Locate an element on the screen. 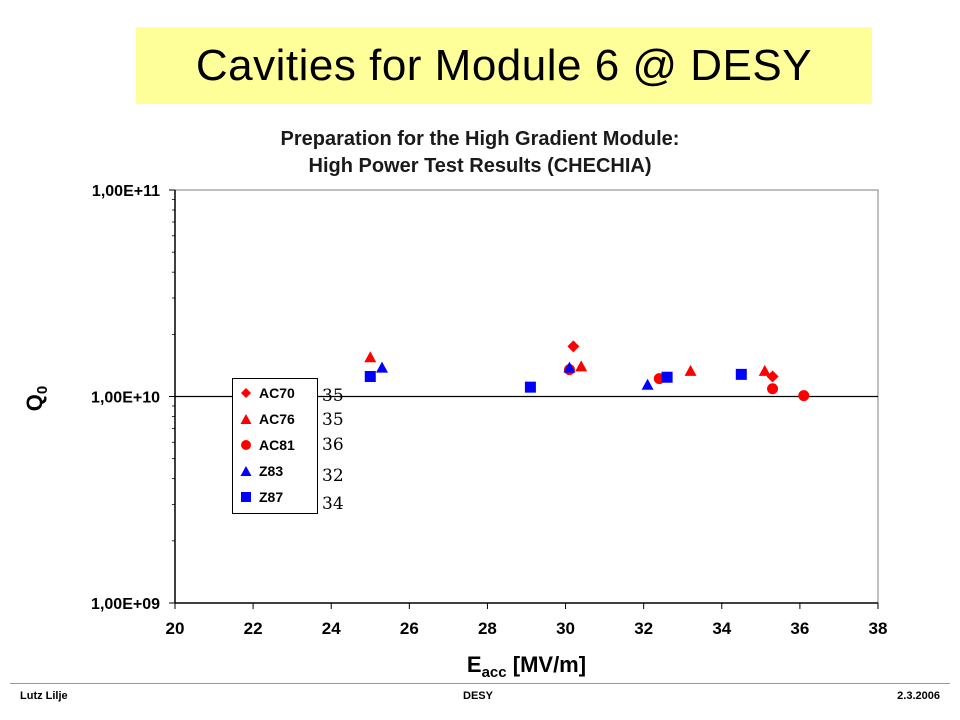 This screenshot has width=960, height=720. x-tick-label: 38 is located at coordinates (878, 628).